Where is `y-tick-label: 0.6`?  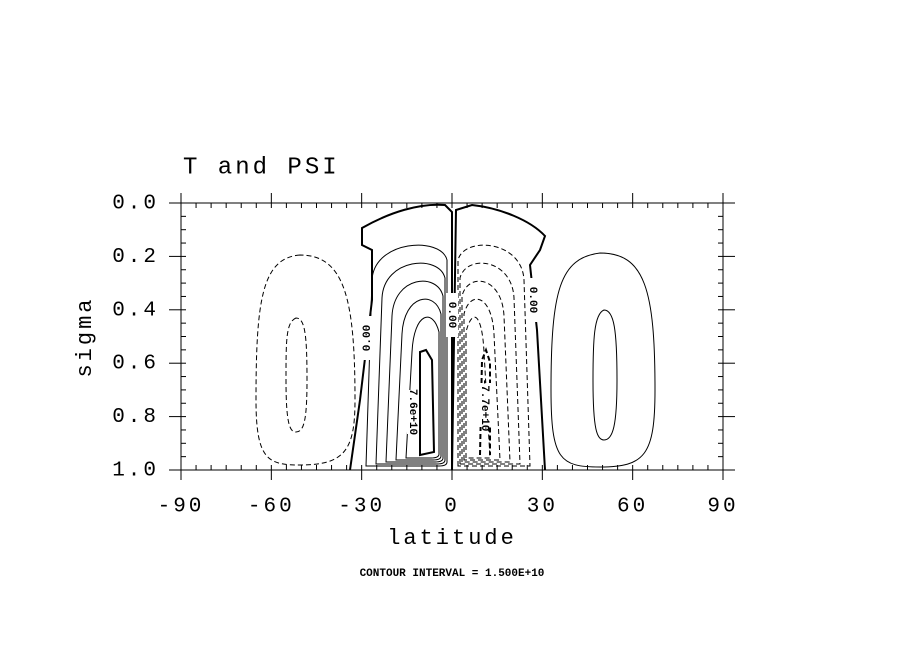 y-tick-label: 0.6 is located at coordinates (135, 364).